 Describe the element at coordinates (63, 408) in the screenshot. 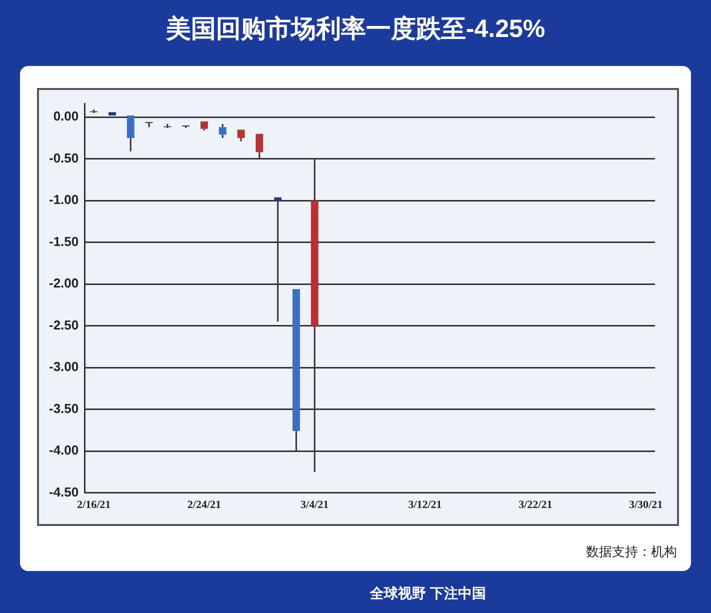

I see `y-tick-label: -3.50` at that location.